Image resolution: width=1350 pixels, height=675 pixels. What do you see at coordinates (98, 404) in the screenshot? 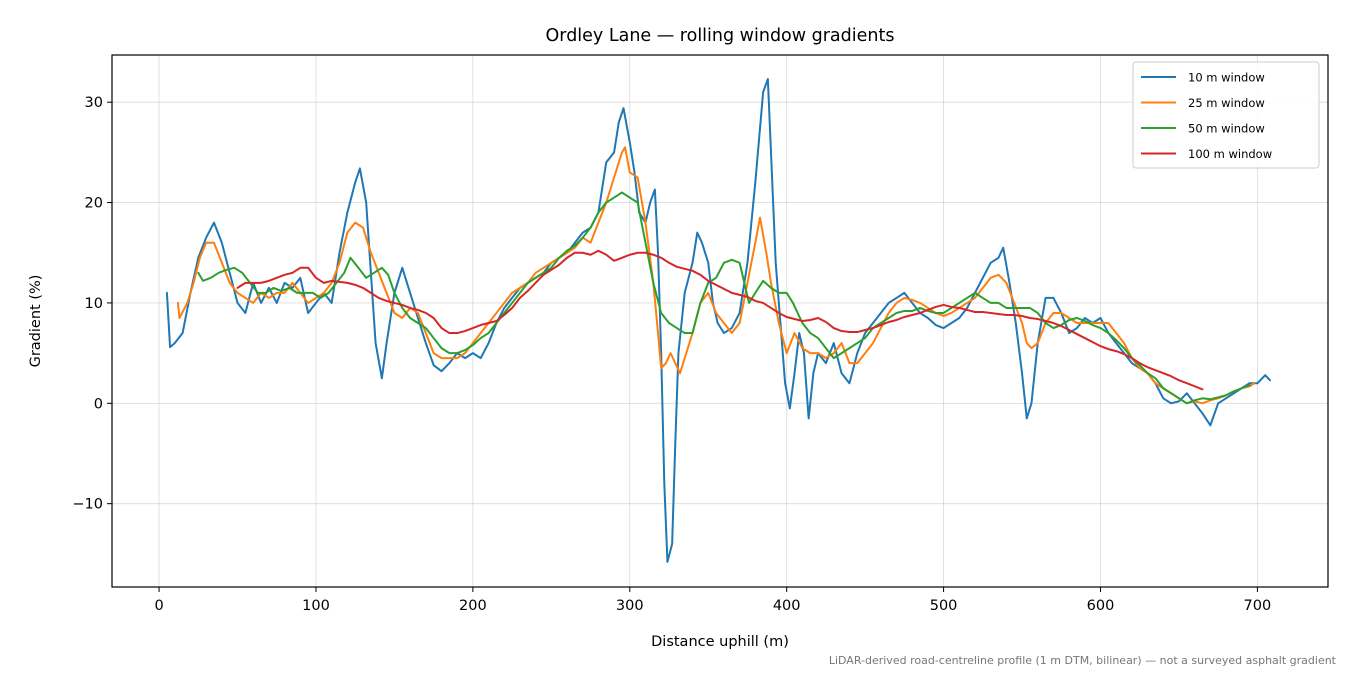
I see `y-tick-label: 0` at bounding box center [98, 404].